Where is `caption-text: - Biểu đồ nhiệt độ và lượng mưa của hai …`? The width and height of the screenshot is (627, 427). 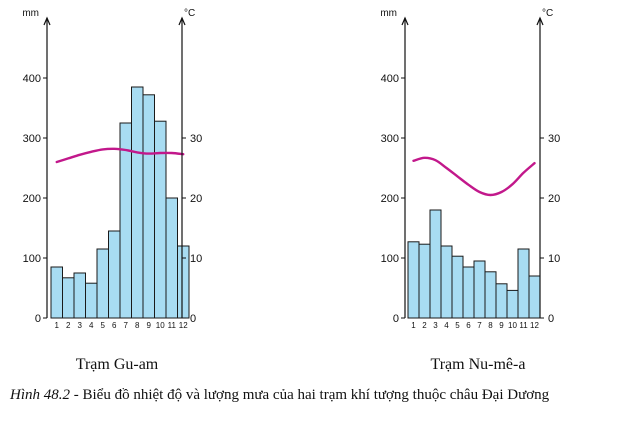 caption-text: - Biểu đồ nhiệt độ và lượng mưa của hai … is located at coordinates (310, 395).